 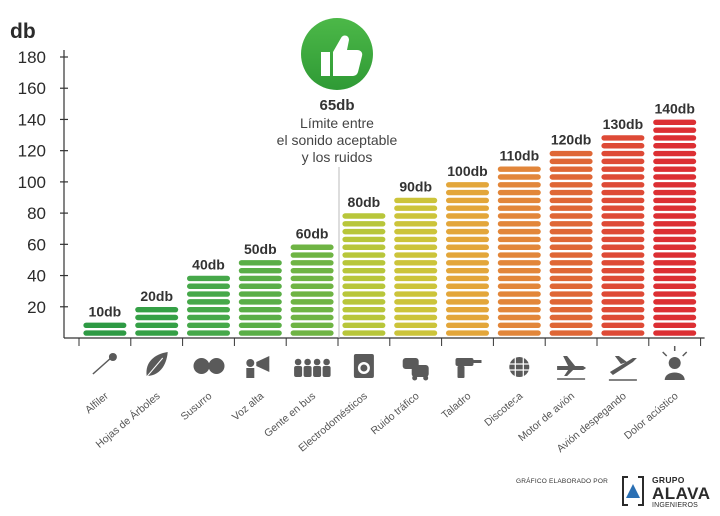 What do you see at coordinates (562, 481) in the screenshot?
I see `credit-text: GRÁFICO ELABORADO POR` at bounding box center [562, 481].